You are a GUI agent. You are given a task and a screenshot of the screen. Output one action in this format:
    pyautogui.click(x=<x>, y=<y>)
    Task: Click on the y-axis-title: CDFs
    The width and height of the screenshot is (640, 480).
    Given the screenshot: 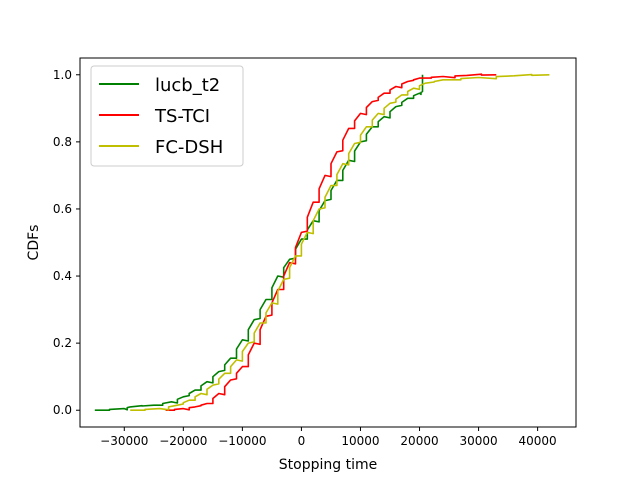 What is the action you would take?
    pyautogui.click(x=34, y=243)
    